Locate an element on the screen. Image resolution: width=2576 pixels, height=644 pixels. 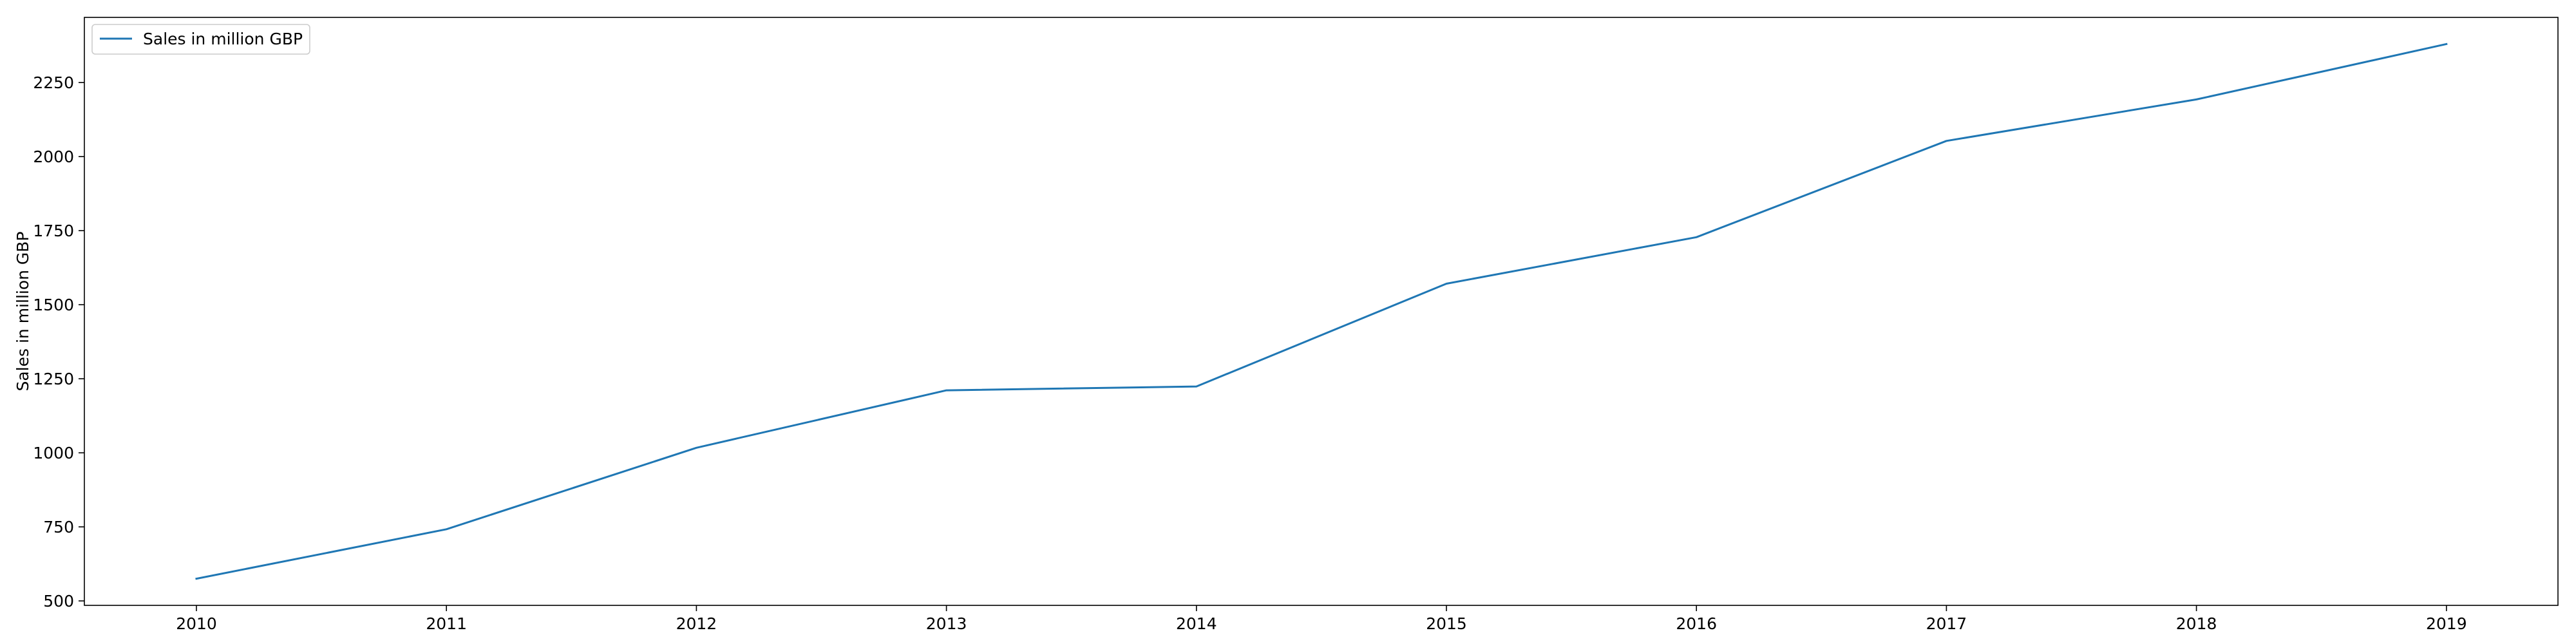
data-point-2017 is located at coordinates (1946, 140).